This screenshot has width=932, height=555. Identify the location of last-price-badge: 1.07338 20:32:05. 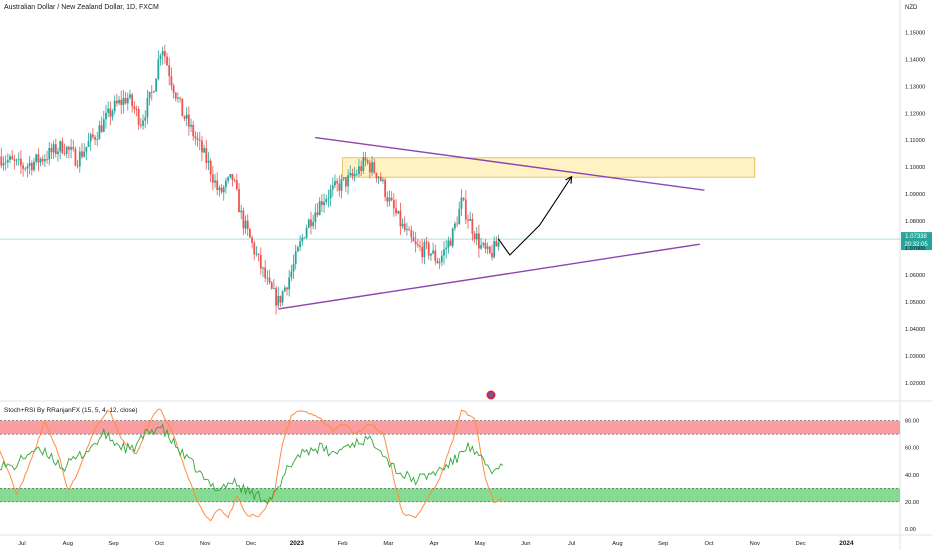
(916, 241).